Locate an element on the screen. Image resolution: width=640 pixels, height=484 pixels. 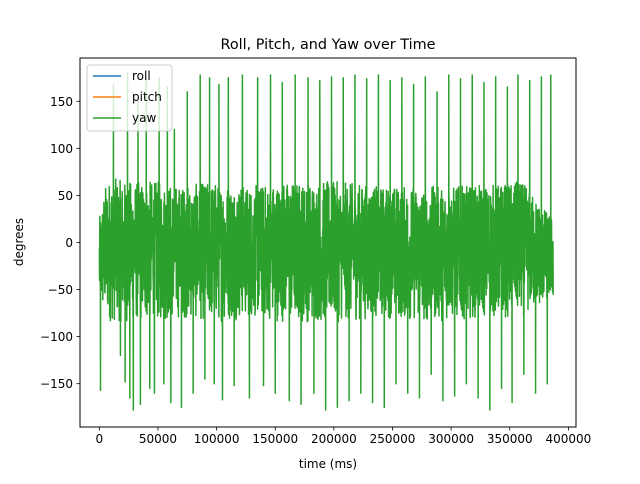
y-tick-label: 150 is located at coordinates (61, 102).